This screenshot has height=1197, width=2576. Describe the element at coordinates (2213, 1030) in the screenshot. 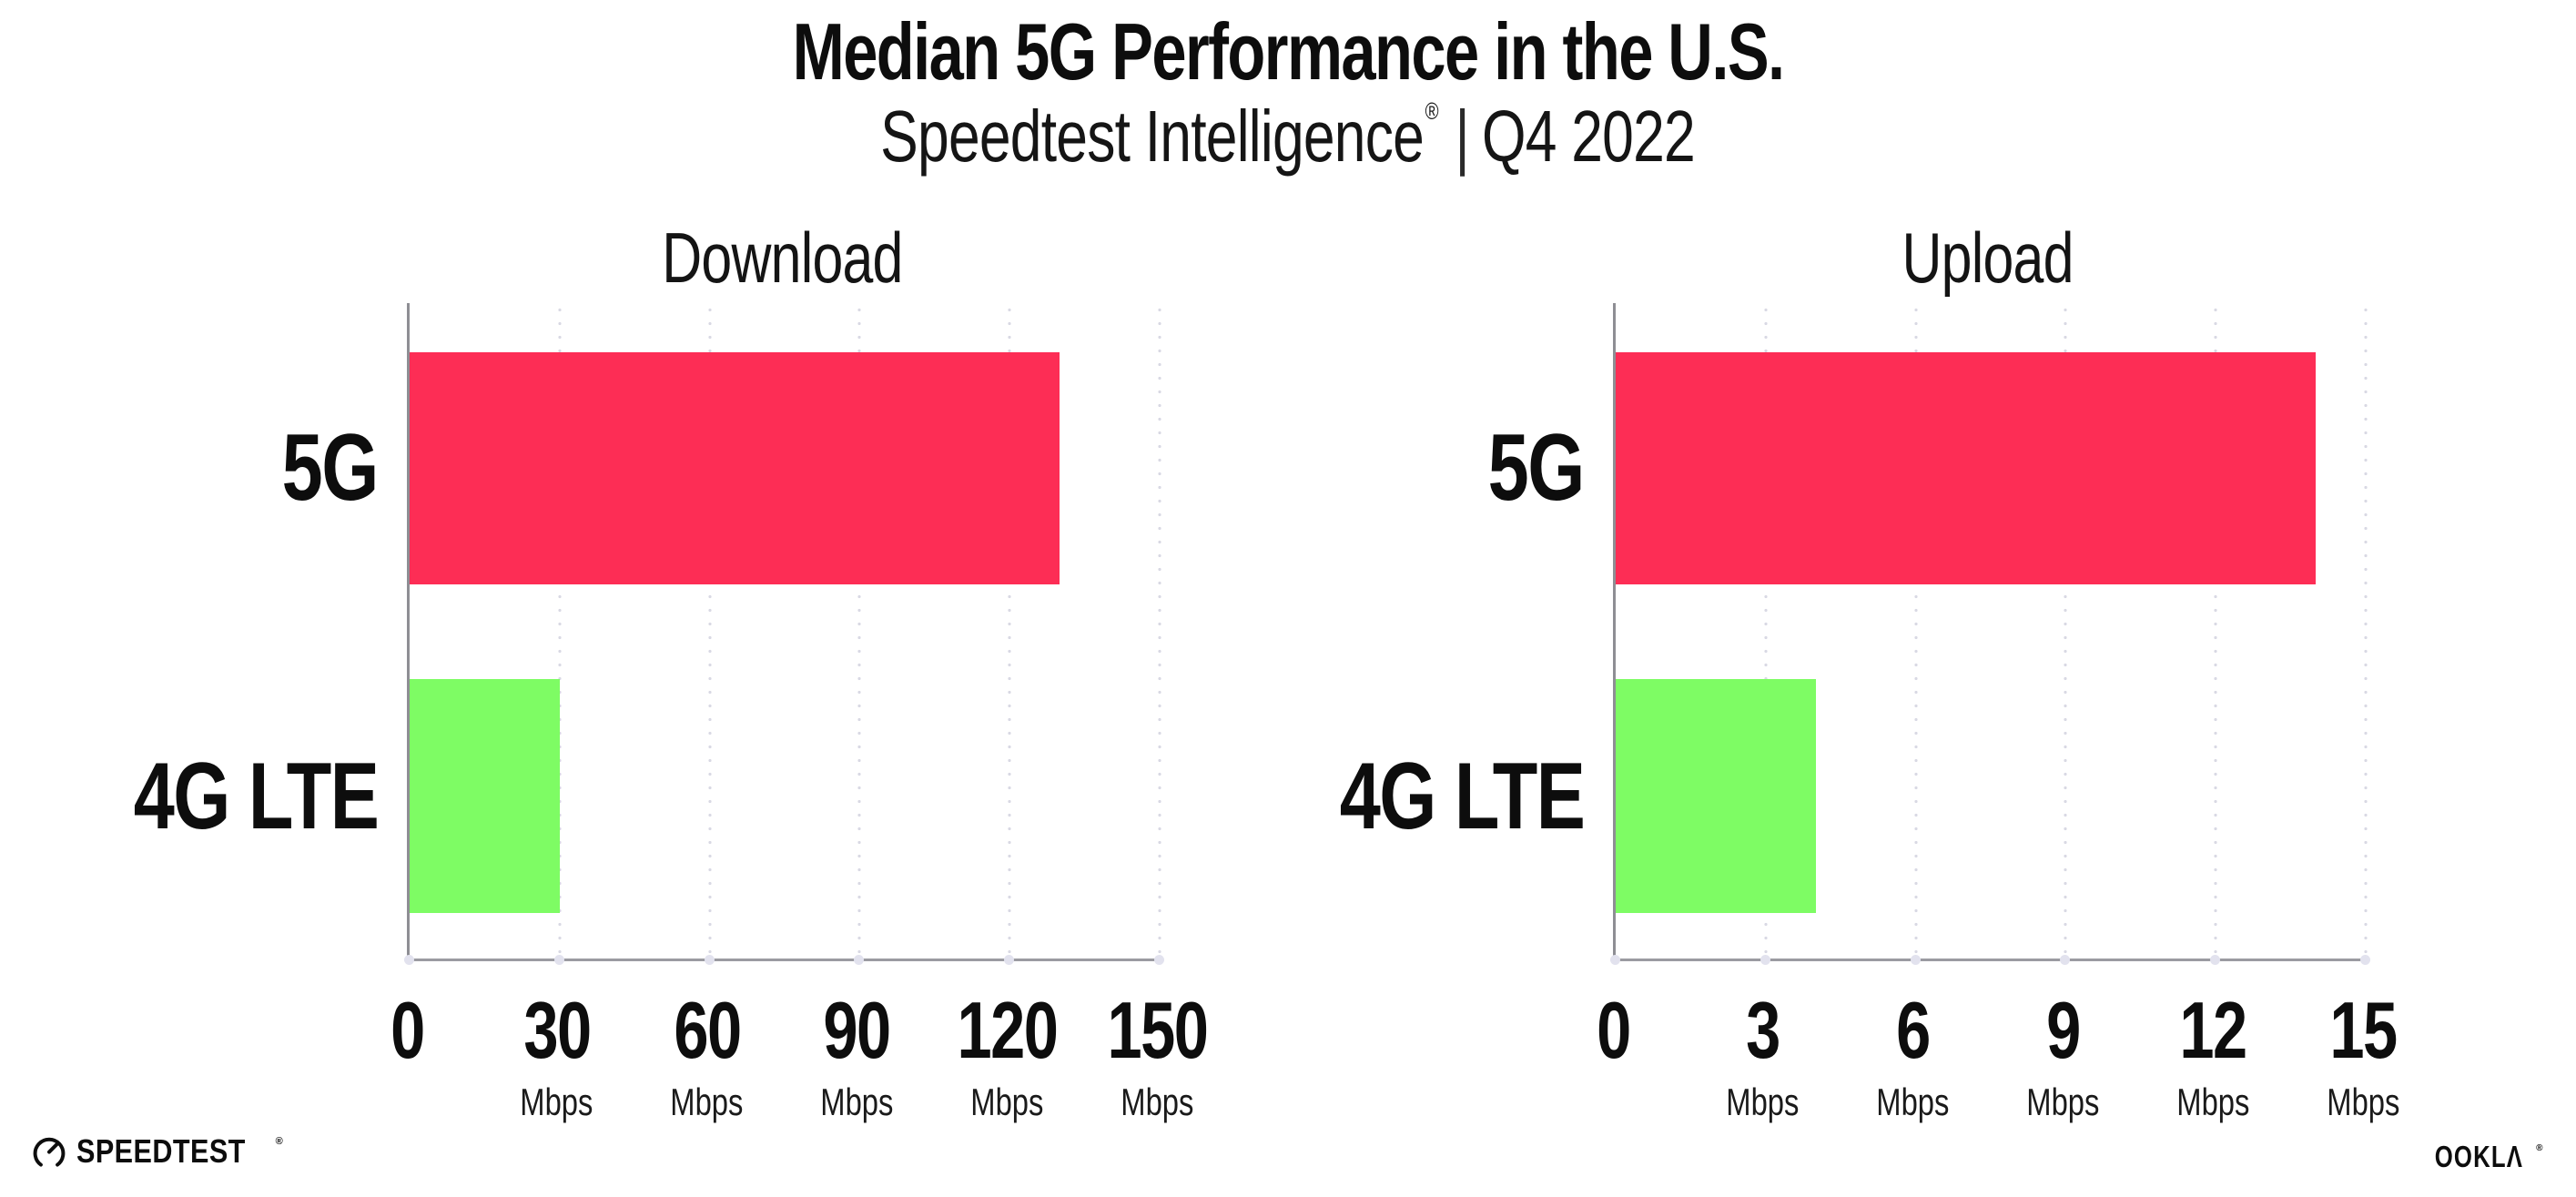

I see `x-tick-value: 12` at that location.